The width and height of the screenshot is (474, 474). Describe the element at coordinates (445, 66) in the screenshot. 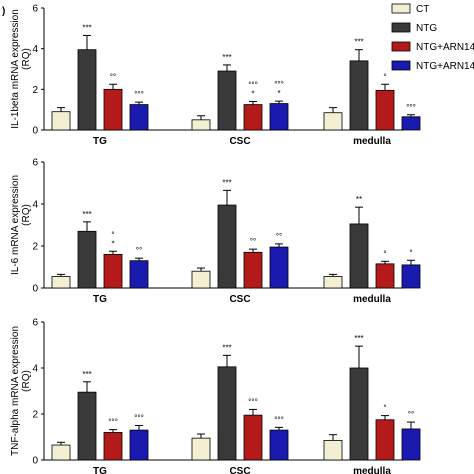

I see `legend-label: NTG+ARN142` at that location.